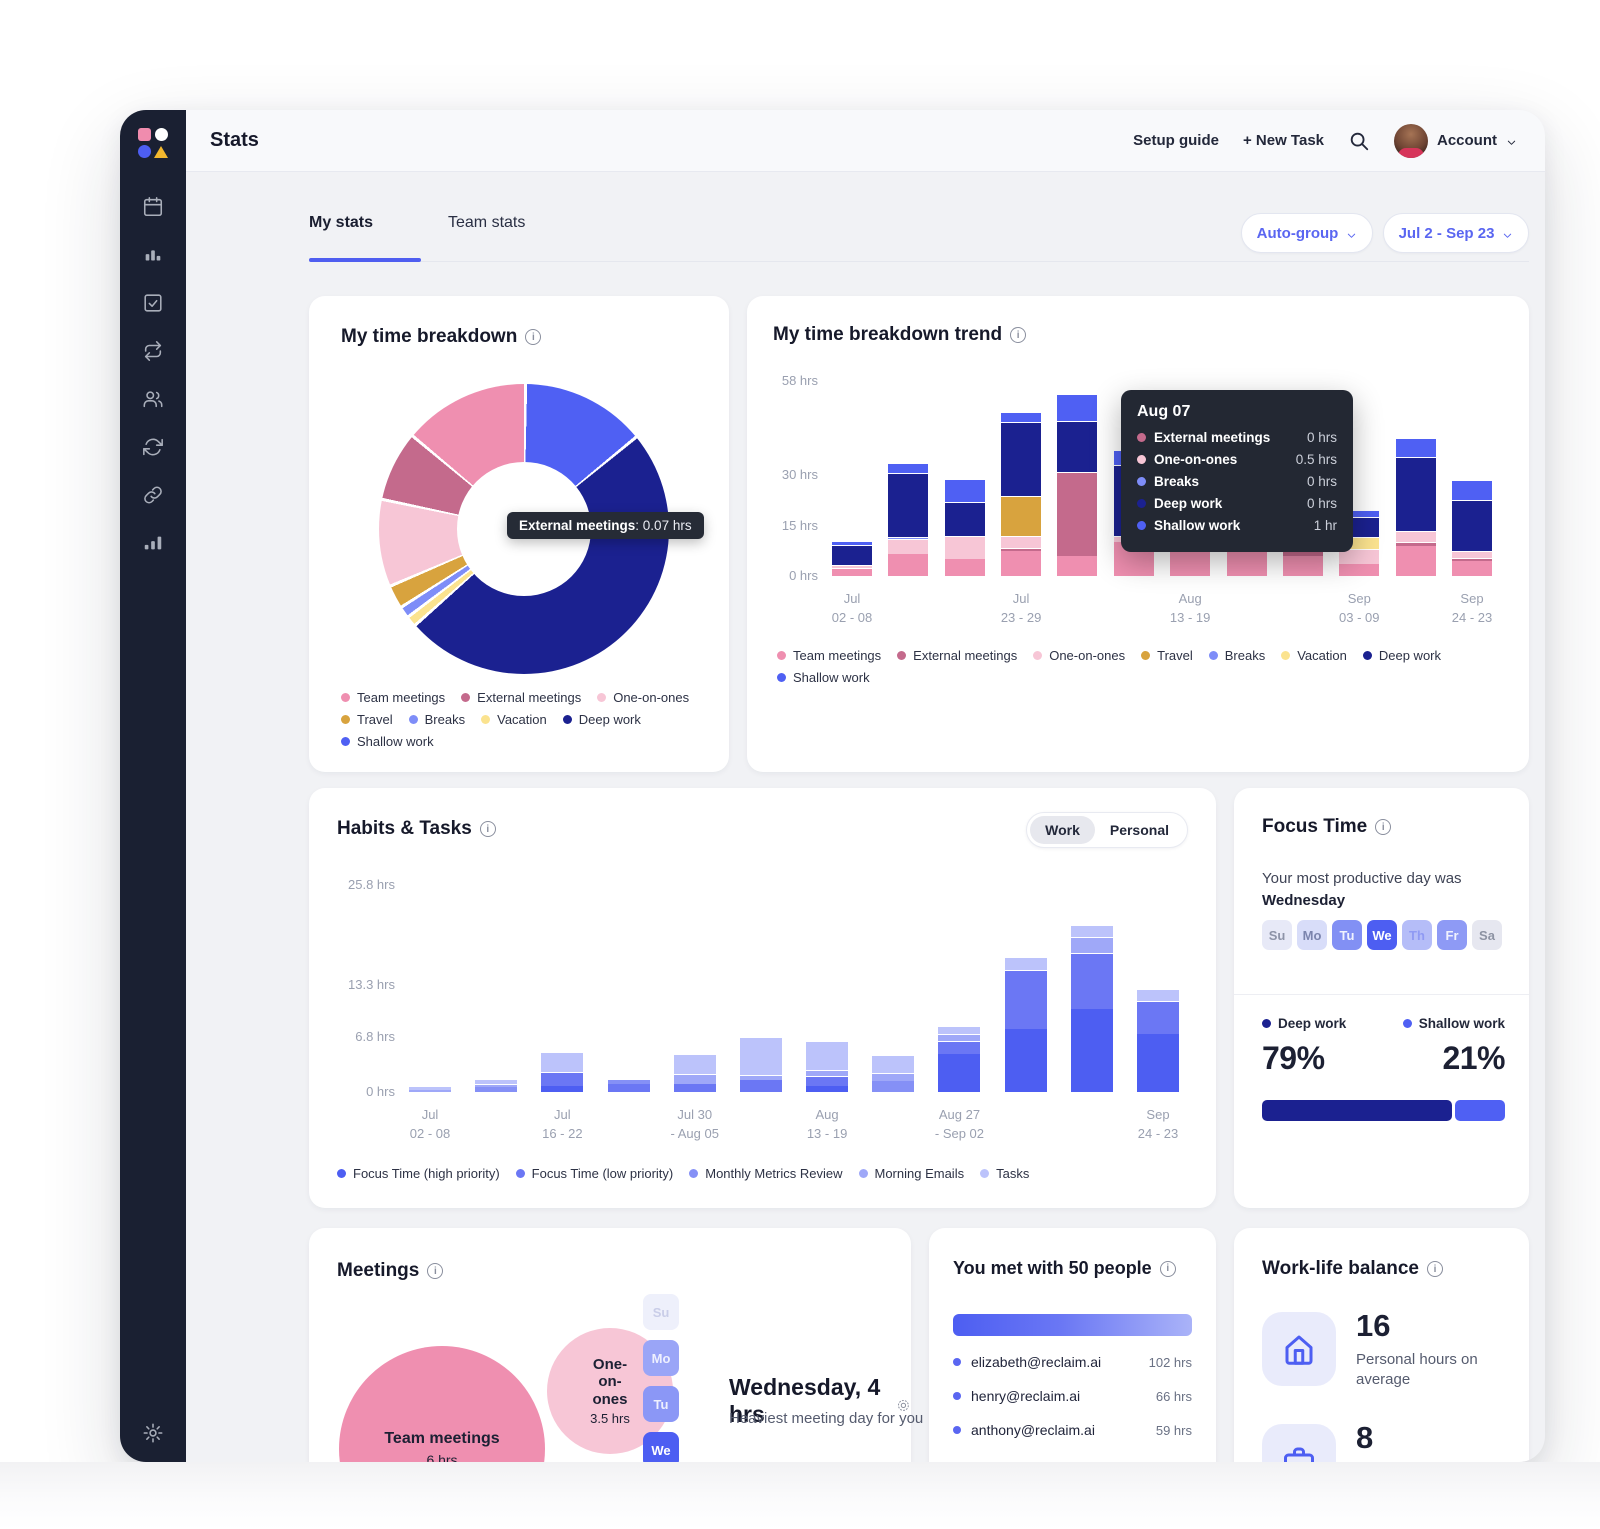  I want to click on account-menu: Account, so click(1455, 140).